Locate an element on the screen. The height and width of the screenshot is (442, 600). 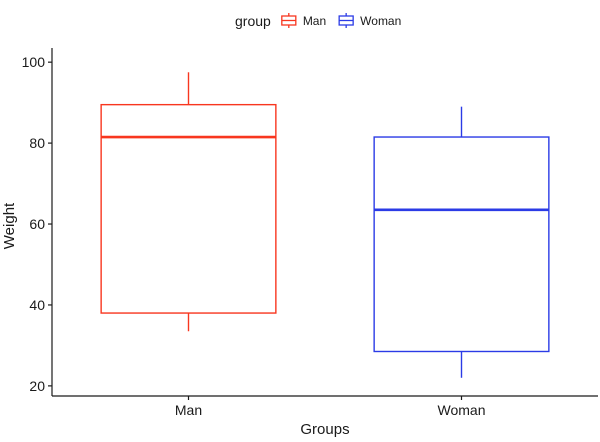
y-tick-label: 100 is located at coordinates (34, 62).